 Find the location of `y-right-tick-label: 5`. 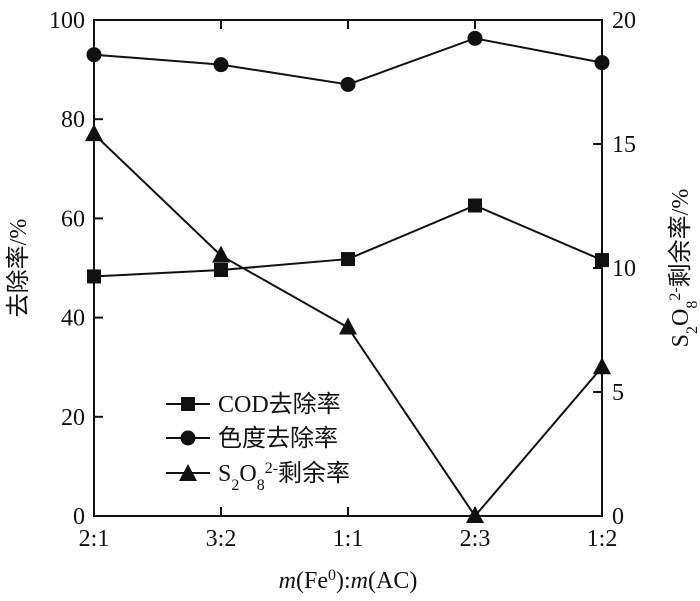

y-right-tick-label: 5 is located at coordinates (618, 393).